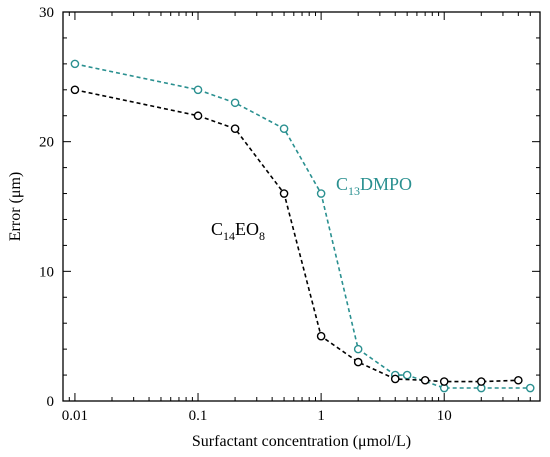 The image size is (550, 457). What do you see at coordinates (229, 236) in the screenshot?
I see `series-label-c14eo8-sub1: 14` at bounding box center [229, 236].